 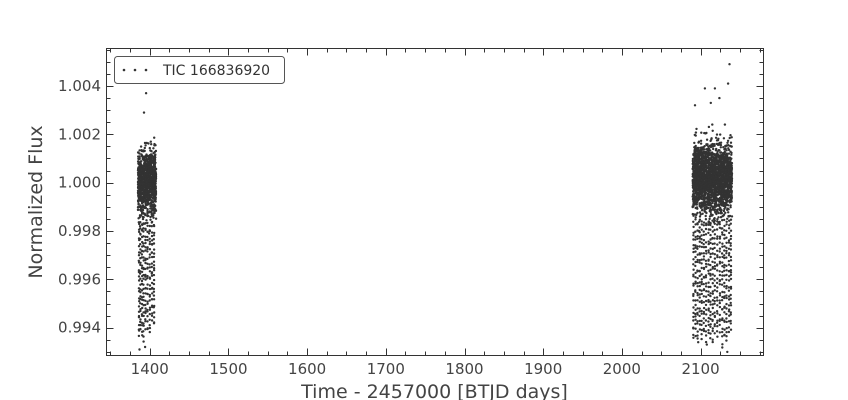 What do you see at coordinates (698, 342) in the screenshot?
I see `flux-point-outlier` at bounding box center [698, 342].